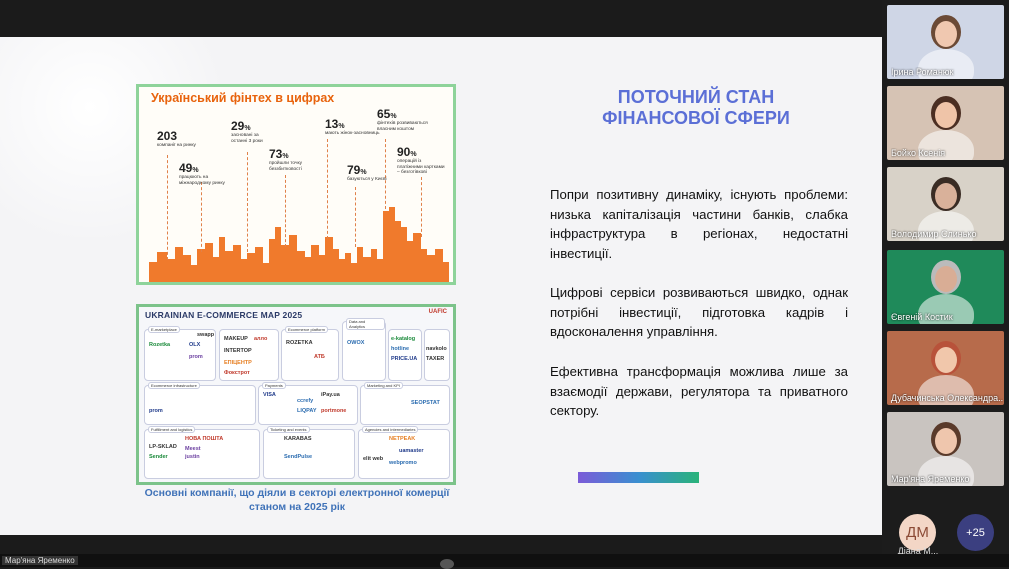 Image resolution: width=1009 pixels, height=569 pixels. I want to click on ecom-section-price: e-katalog hotline PRICE.UA, so click(405, 355).